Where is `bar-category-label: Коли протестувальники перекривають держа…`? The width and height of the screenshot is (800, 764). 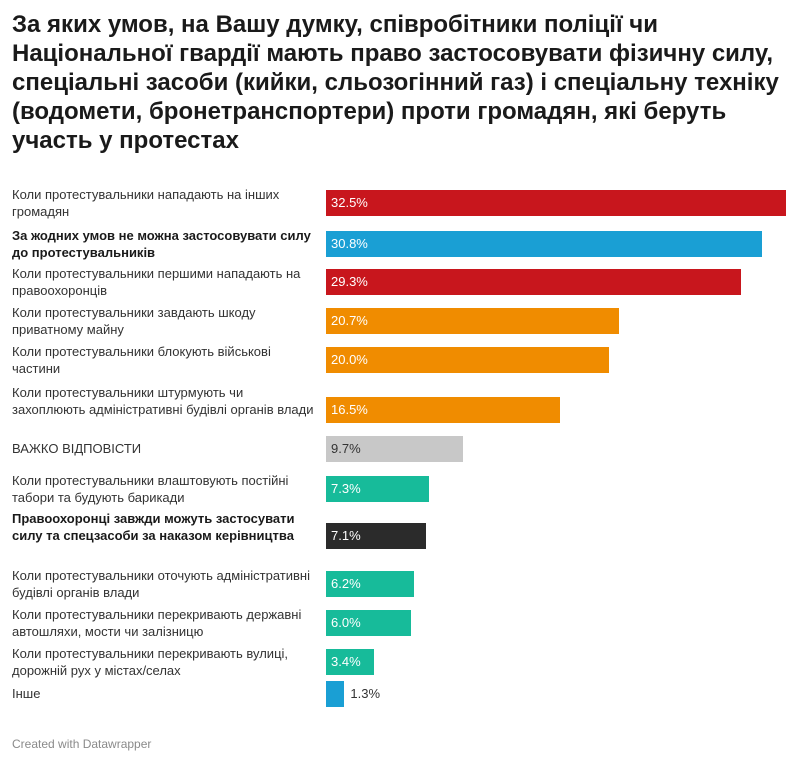
bar-category-label: Коли протестувальники перекривають держа… is located at coordinates (157, 623).